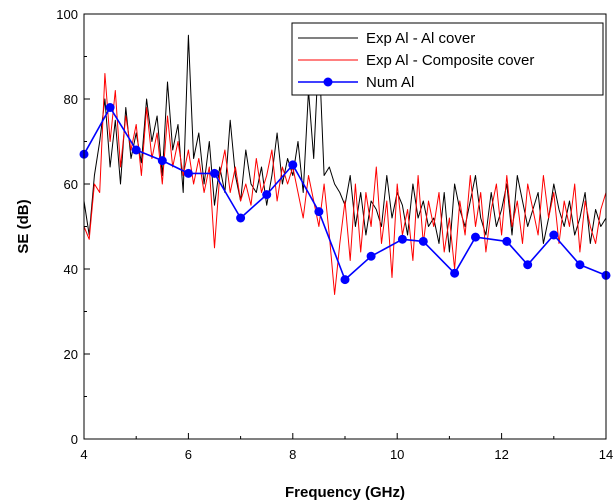 The width and height of the screenshot is (616, 502). I want to click on y-tick-label: 20, so click(71, 354).